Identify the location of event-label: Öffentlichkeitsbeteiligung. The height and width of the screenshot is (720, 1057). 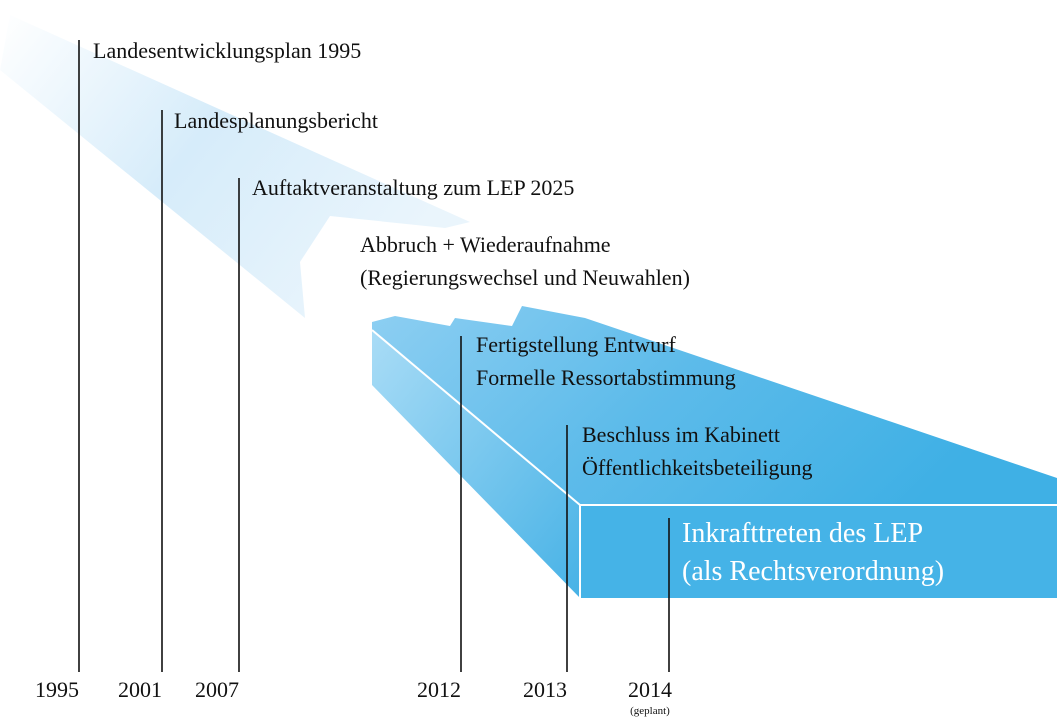
(697, 467).